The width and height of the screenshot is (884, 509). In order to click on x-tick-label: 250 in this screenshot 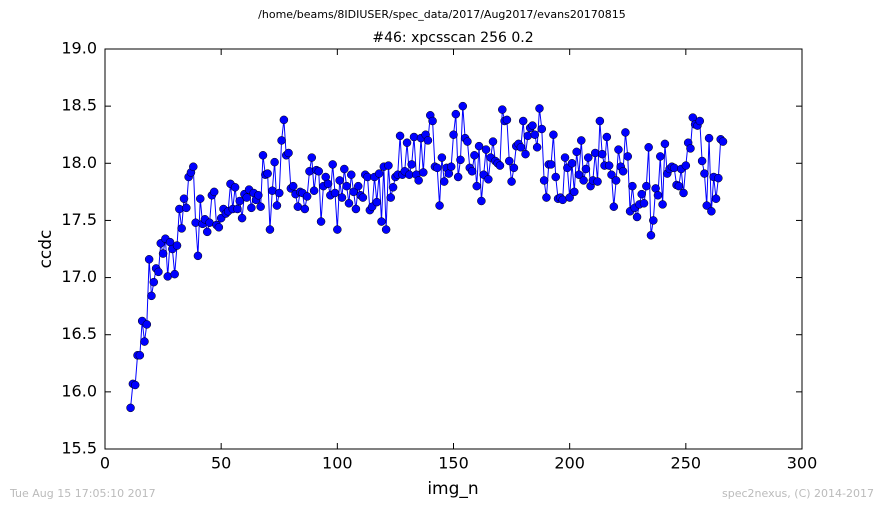, I will do `click(686, 463)`.